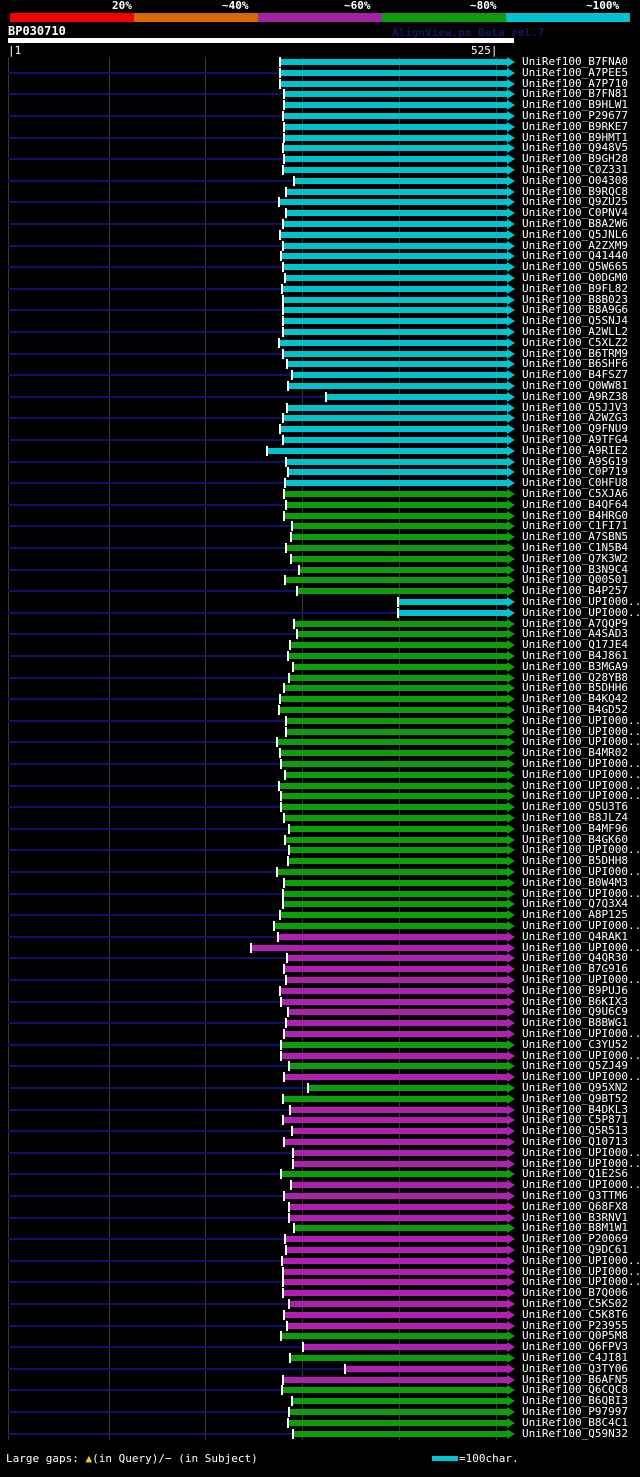  What do you see at coordinates (320, 191) in the screenshot?
I see `alignment-row: UniRef100_B9RQC8` at bounding box center [320, 191].